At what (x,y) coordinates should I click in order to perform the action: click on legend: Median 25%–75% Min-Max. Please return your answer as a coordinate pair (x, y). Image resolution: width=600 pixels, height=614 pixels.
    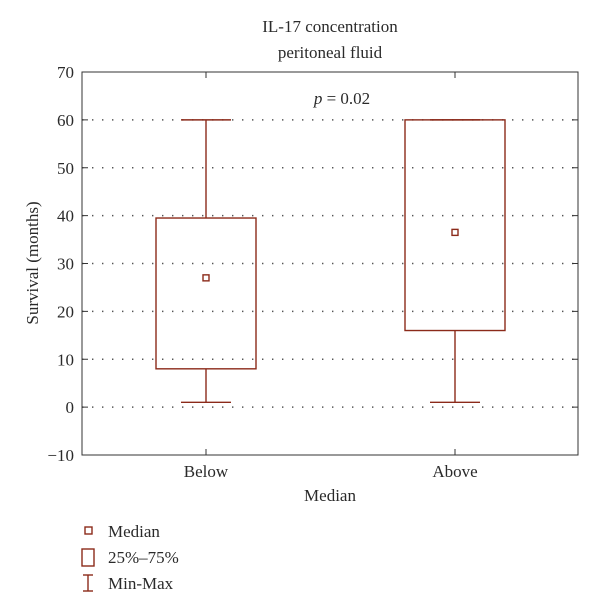
    Looking at the image, I should click on (130, 557).